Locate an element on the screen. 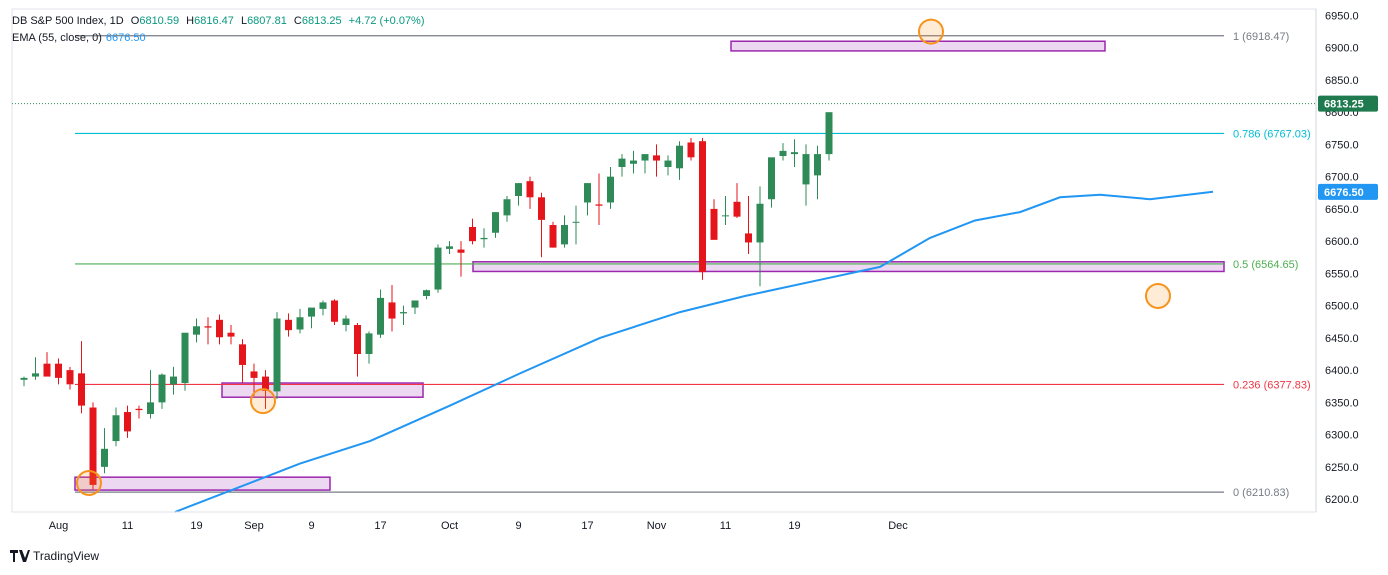  ema-value: 6676.50 is located at coordinates (125, 38).